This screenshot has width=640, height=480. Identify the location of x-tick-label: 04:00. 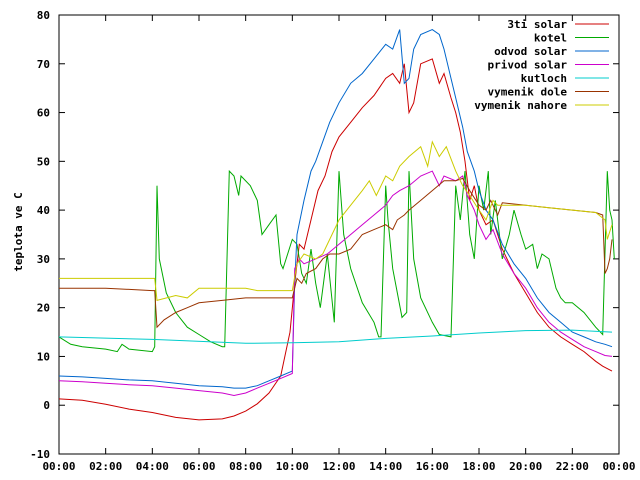
(152, 466).